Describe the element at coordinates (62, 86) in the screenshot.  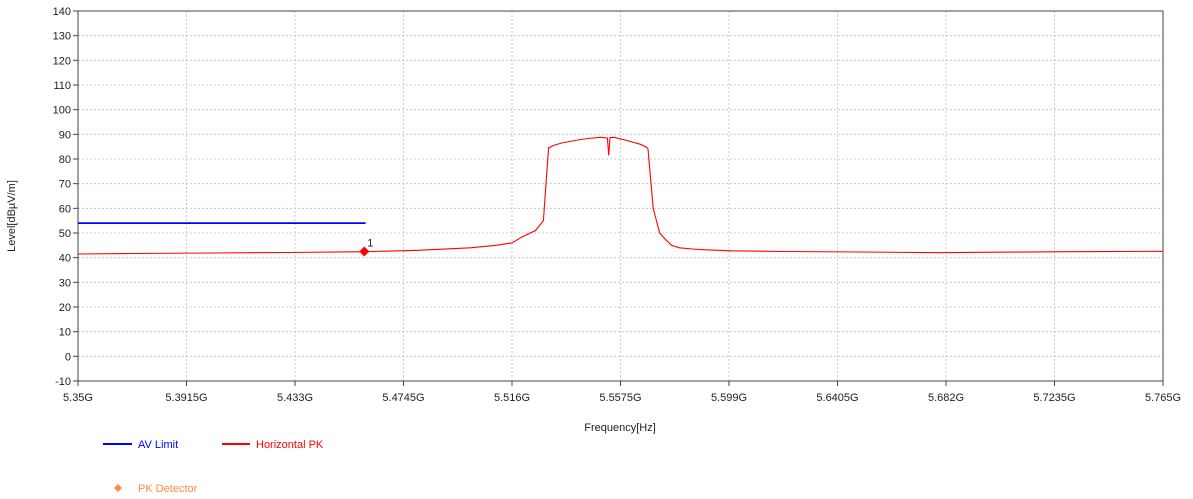
I see `y-tick-label: 110` at that location.